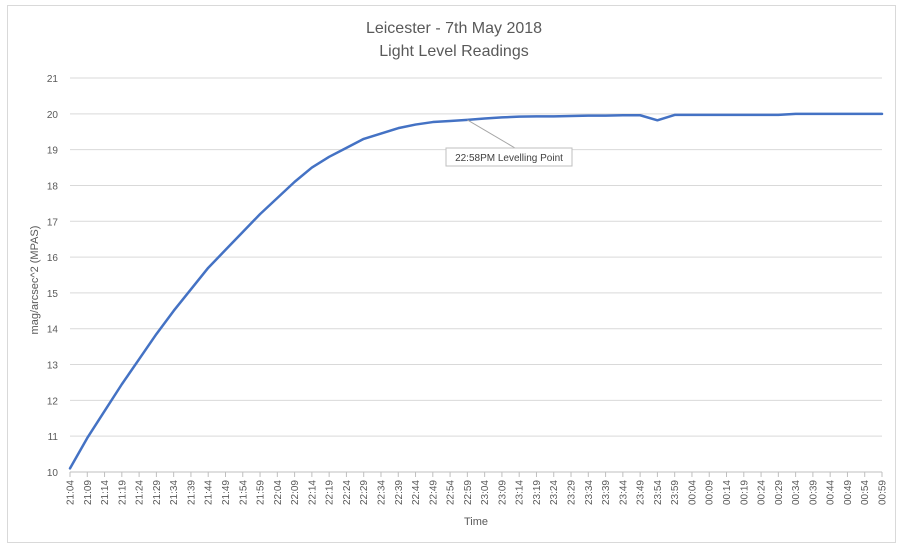  What do you see at coordinates (554, 492) in the screenshot?
I see `x-tick-label: 23:24` at bounding box center [554, 492].